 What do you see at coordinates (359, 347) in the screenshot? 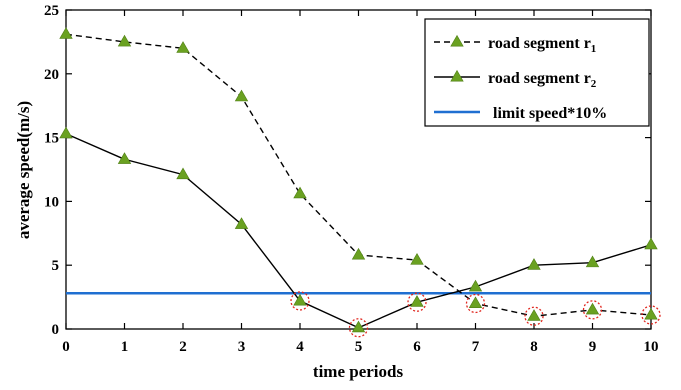
I see `x-tick-label: 5` at bounding box center [359, 347].